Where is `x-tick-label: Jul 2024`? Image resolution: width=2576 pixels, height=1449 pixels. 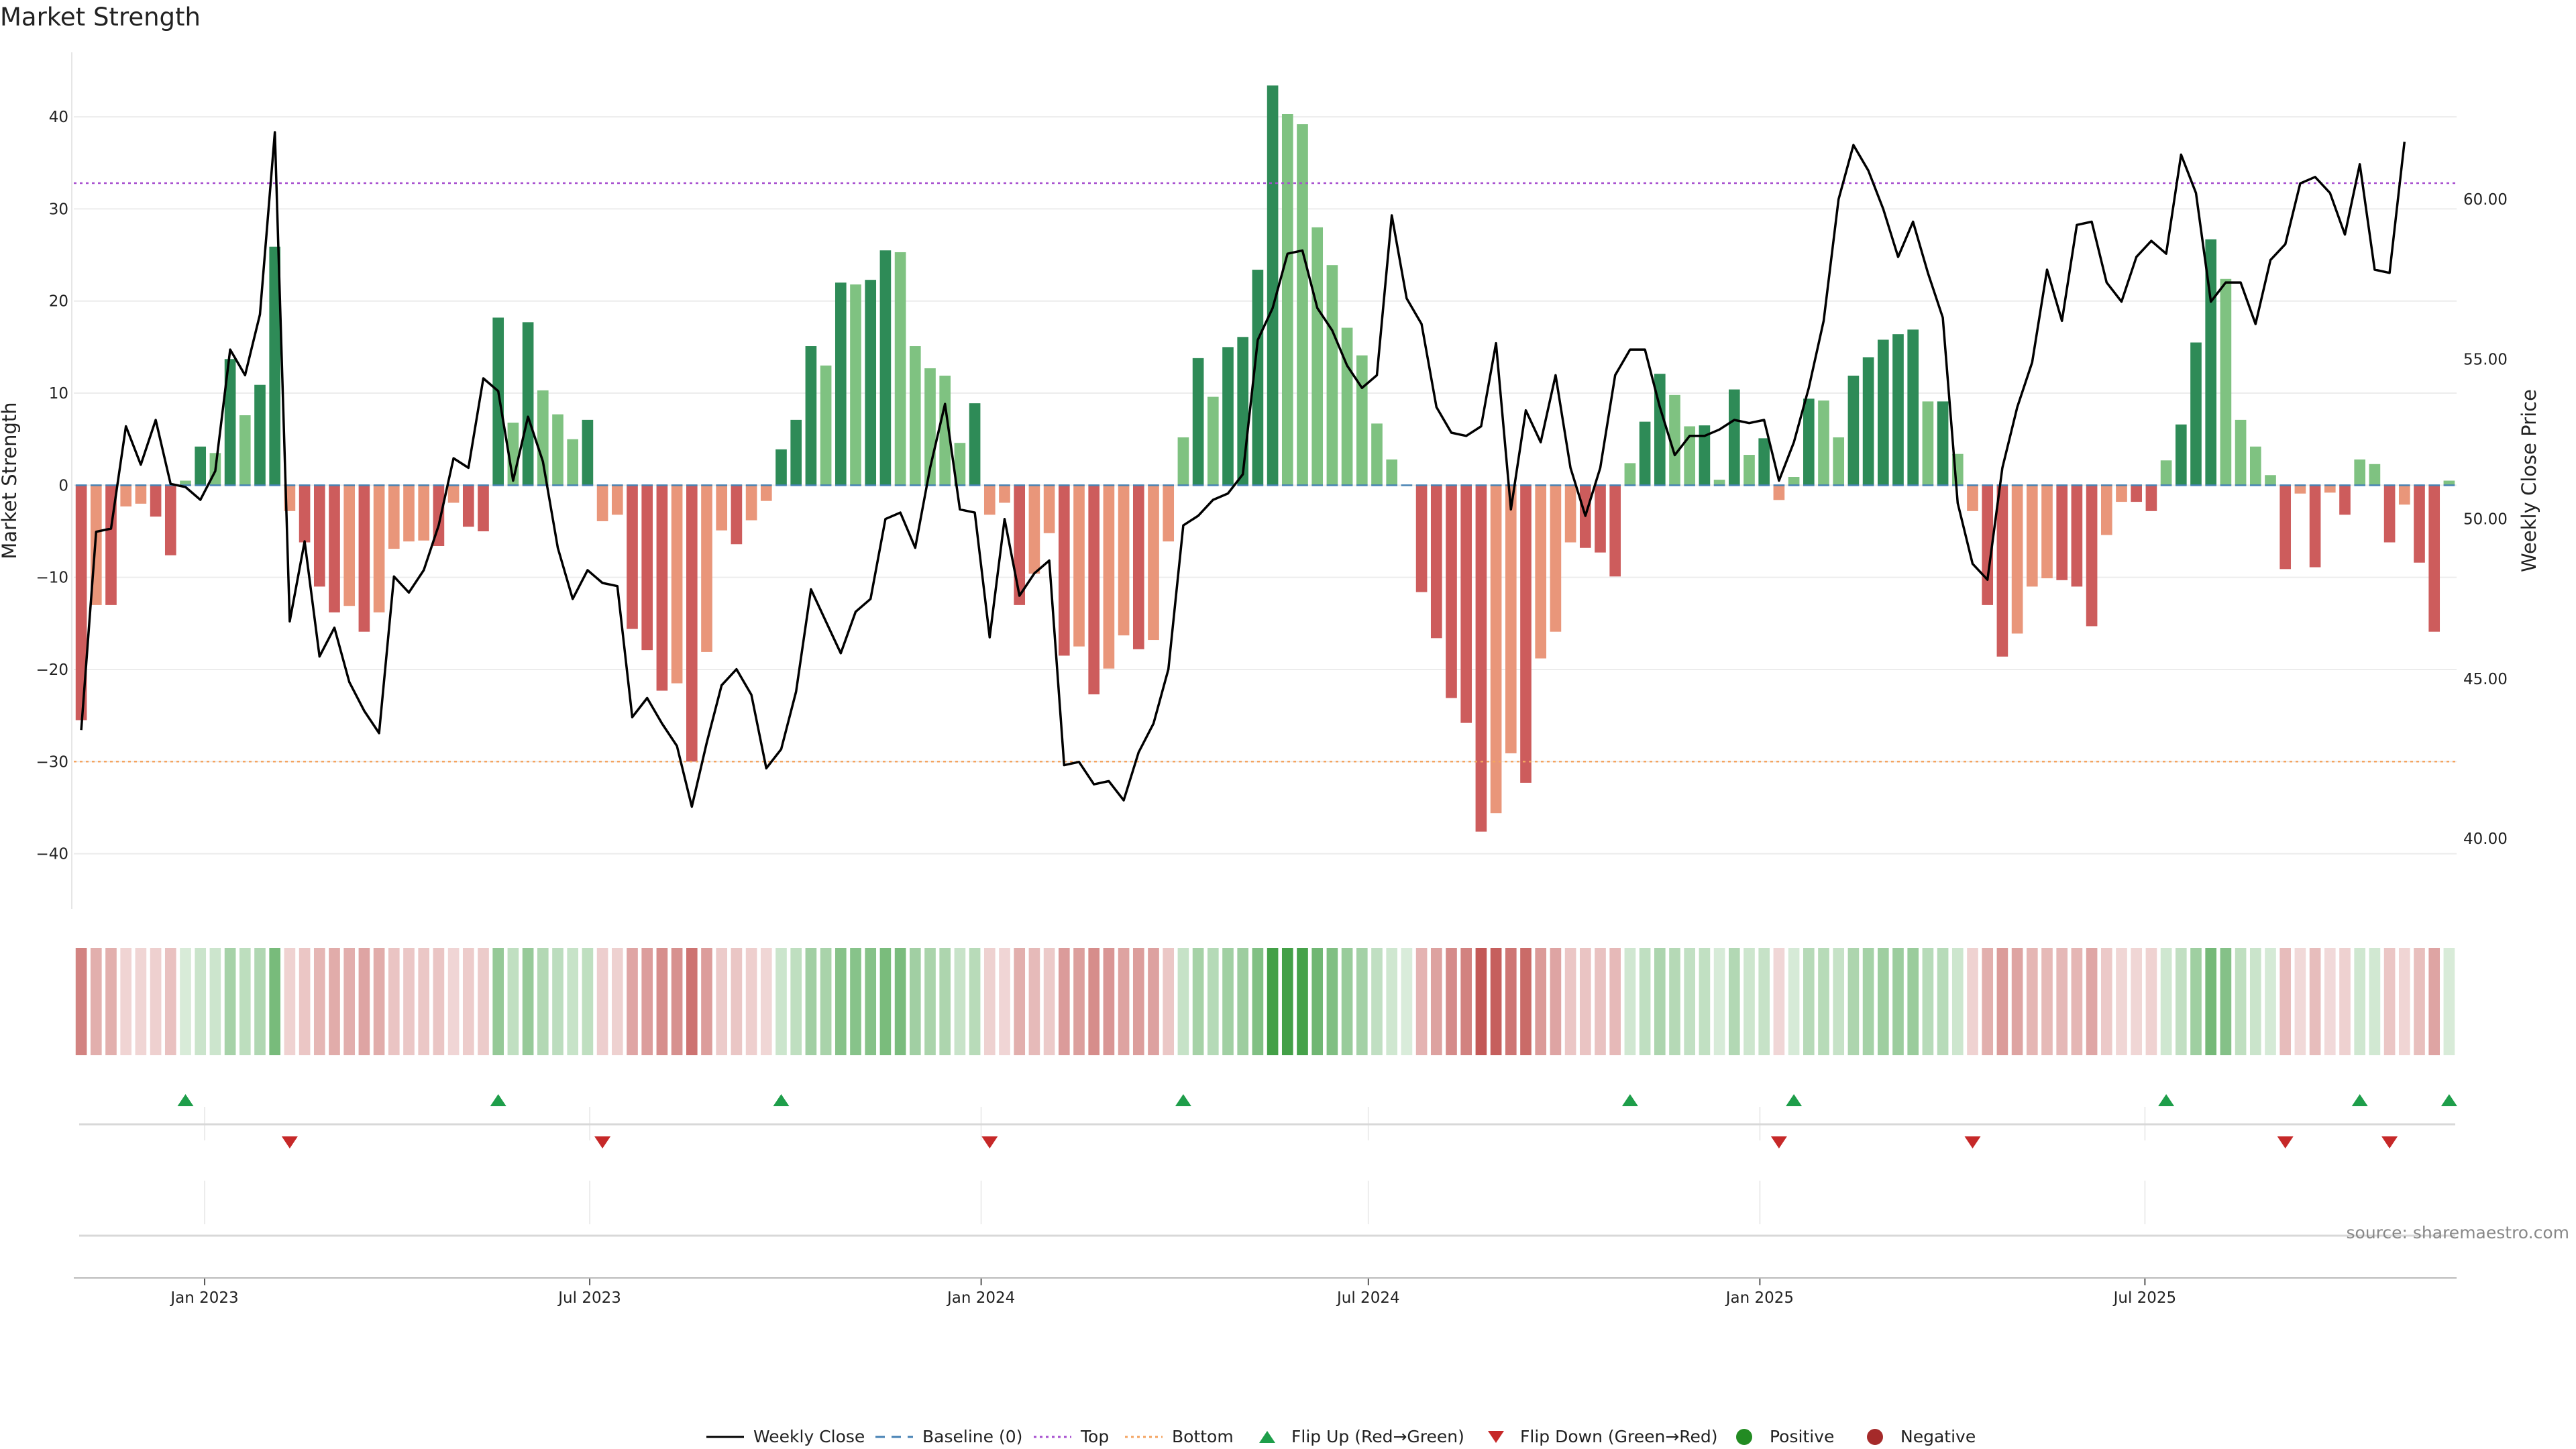 x-tick-label: Jul 2024 is located at coordinates (1368, 1298).